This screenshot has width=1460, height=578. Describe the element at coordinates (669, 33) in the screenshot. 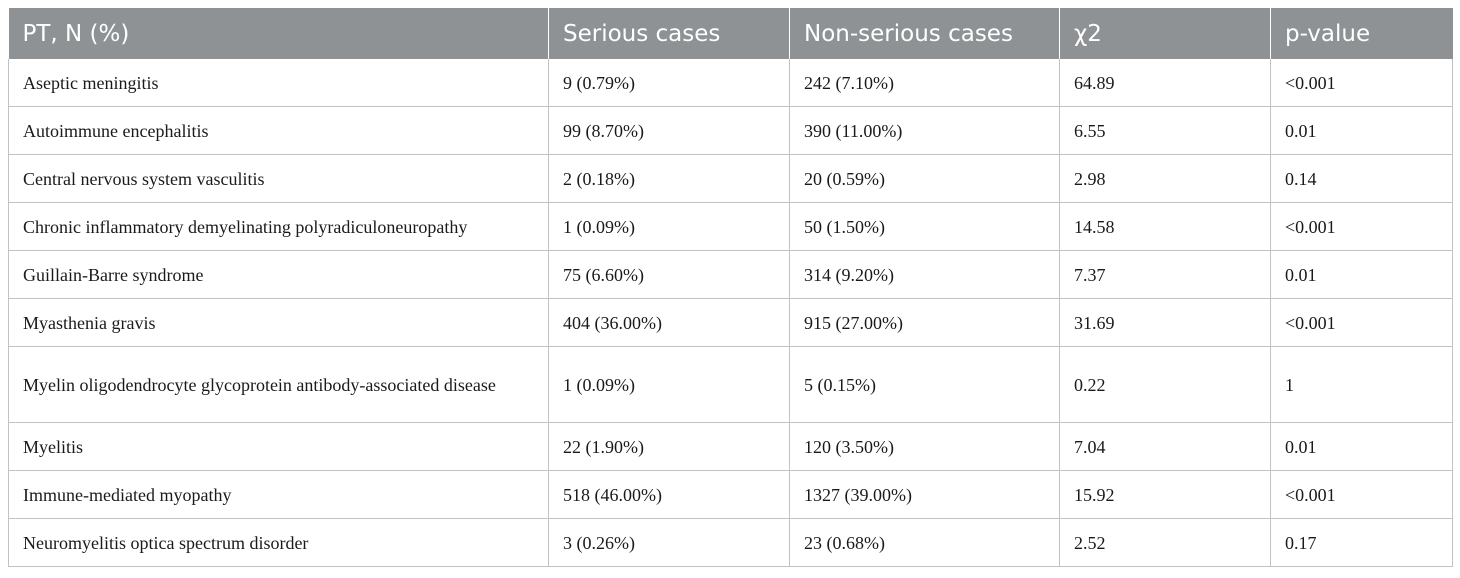

I see `header-serious: Serious cases` at that location.